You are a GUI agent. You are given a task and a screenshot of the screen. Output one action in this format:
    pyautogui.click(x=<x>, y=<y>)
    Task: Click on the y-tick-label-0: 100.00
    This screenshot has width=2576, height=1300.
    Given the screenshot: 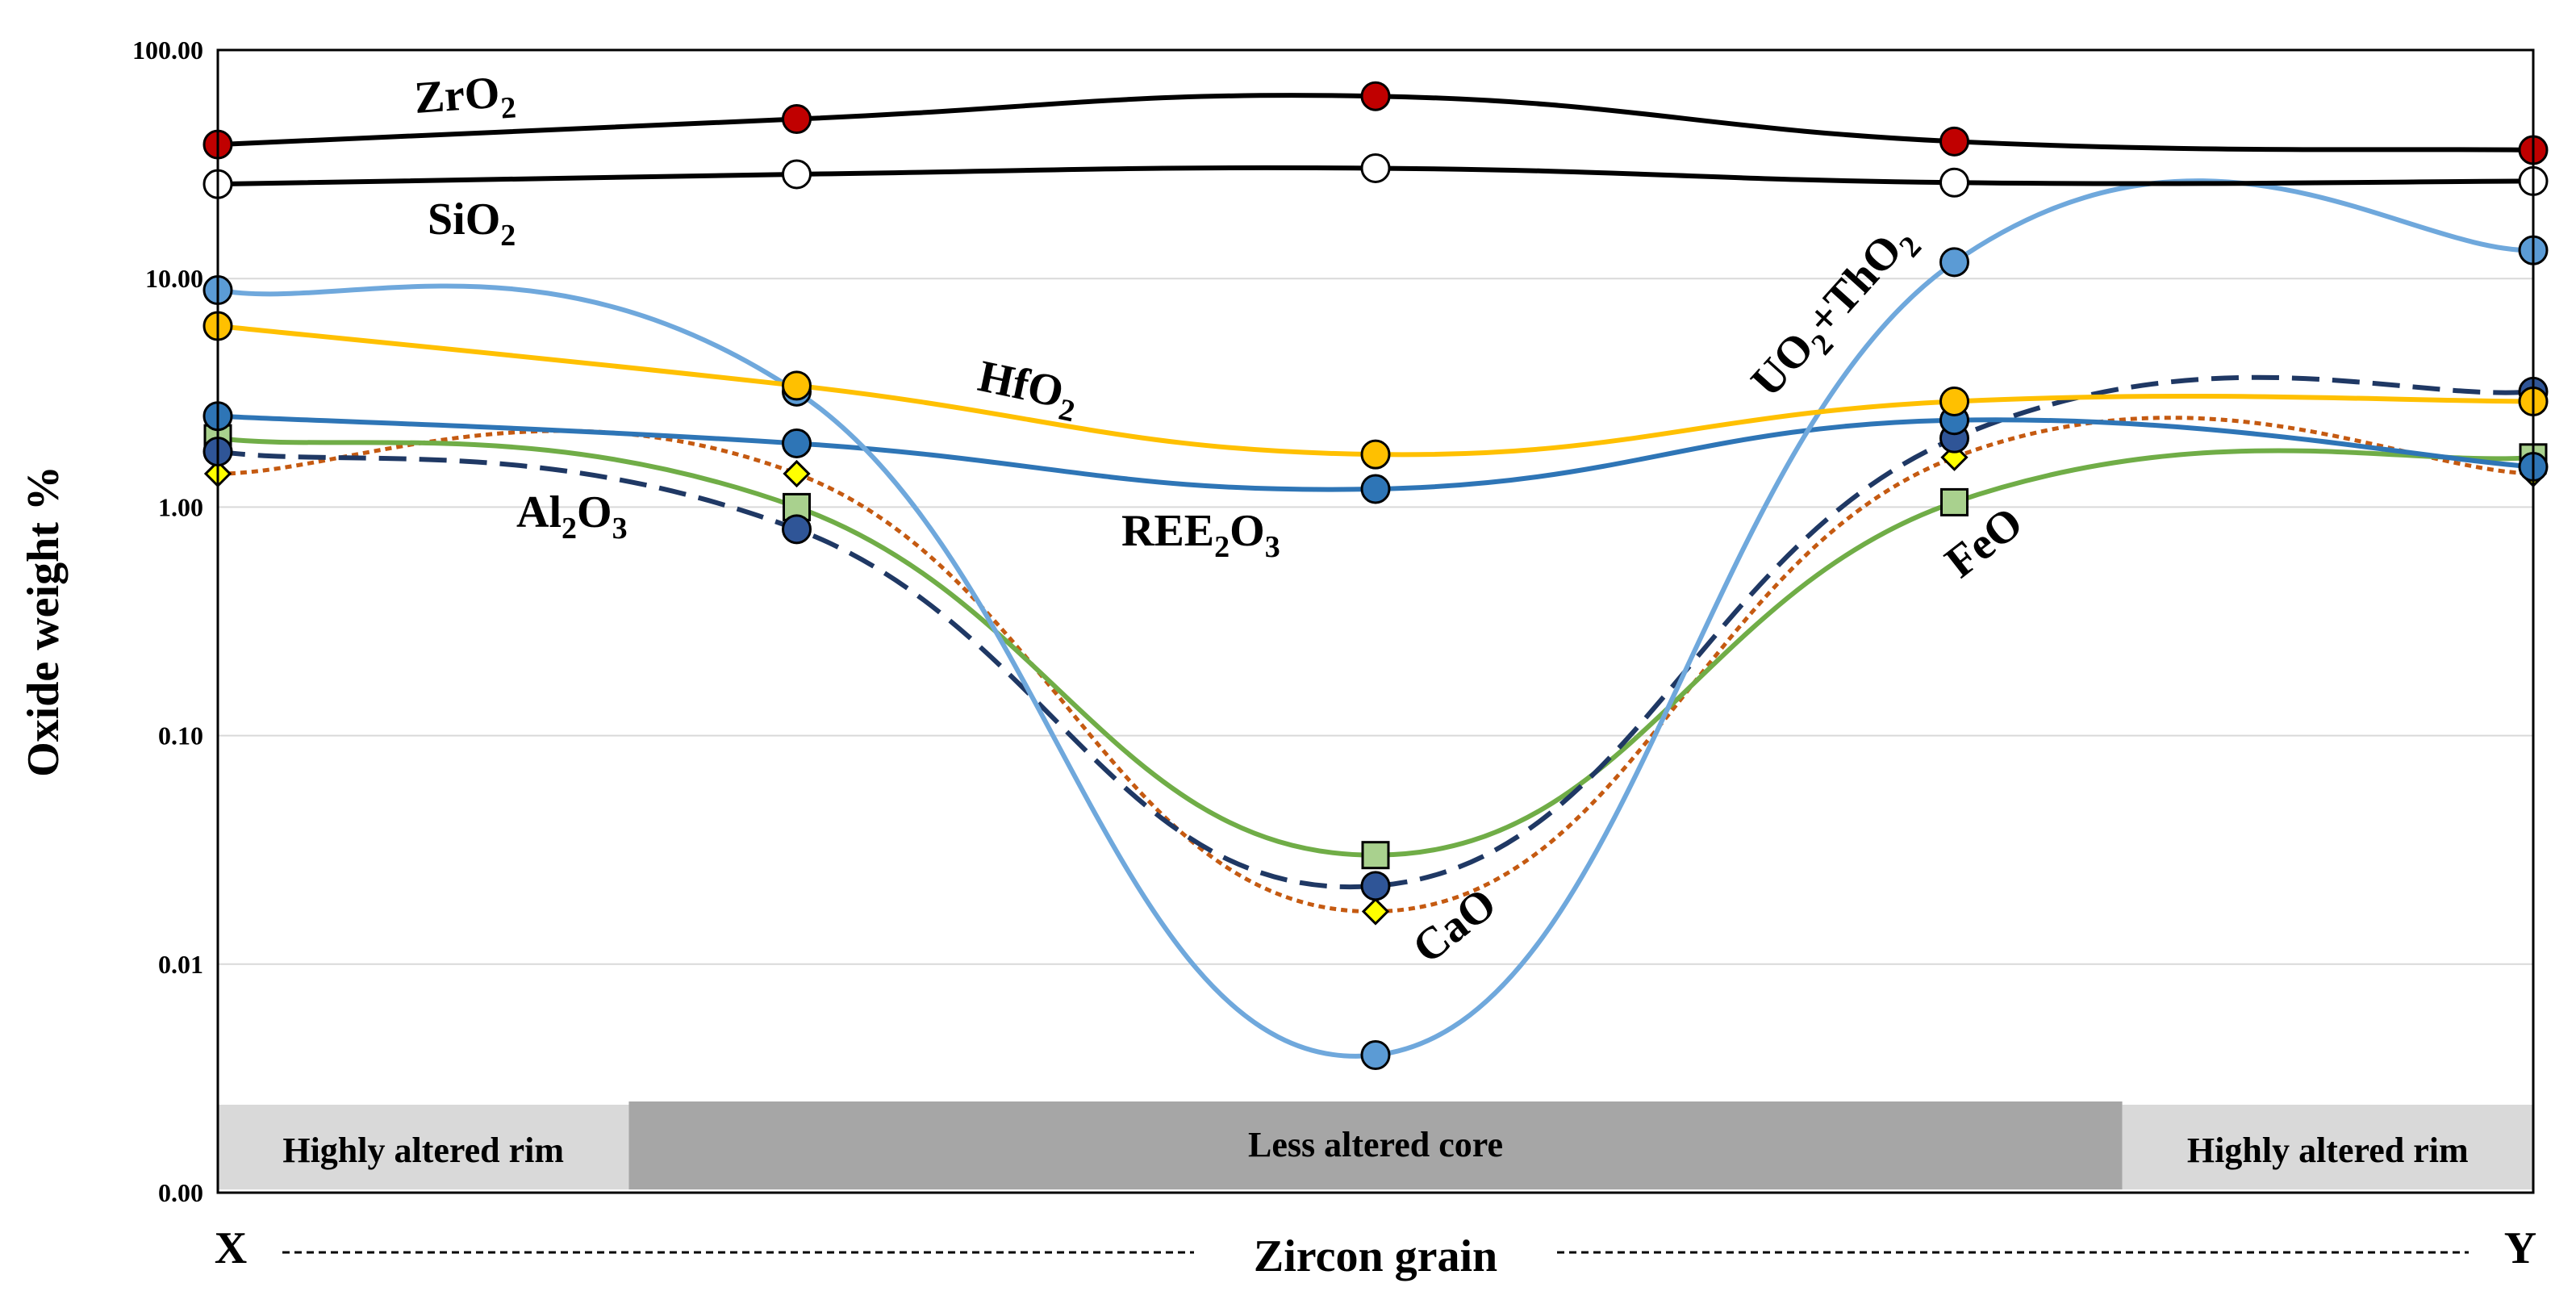 What is the action you would take?
    pyautogui.click(x=167, y=50)
    